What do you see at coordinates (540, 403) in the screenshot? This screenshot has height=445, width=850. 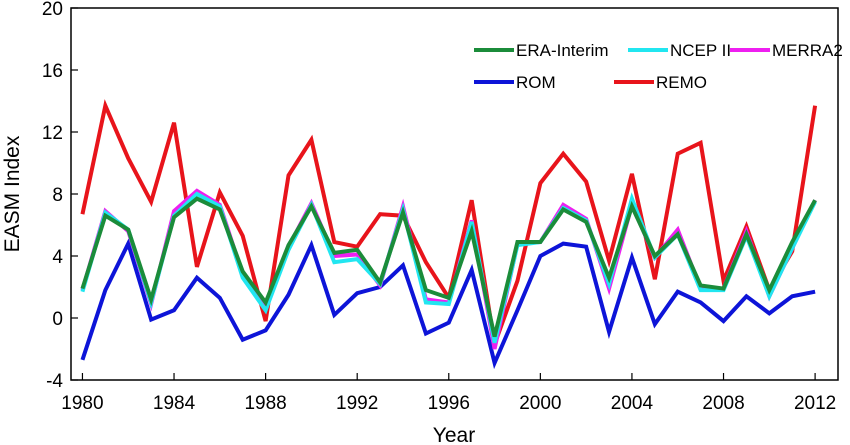 I see `x-tick-label: 2000` at bounding box center [540, 403].